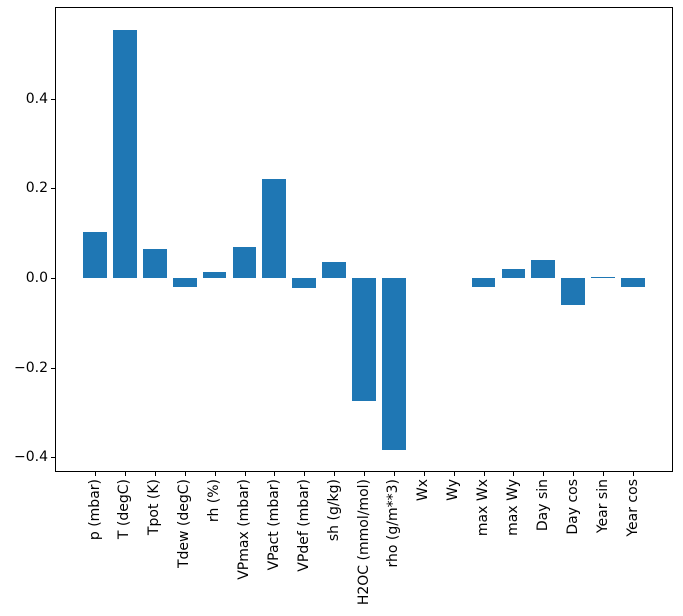  I want to click on x-tick-label: Year sin, so click(602, 506).